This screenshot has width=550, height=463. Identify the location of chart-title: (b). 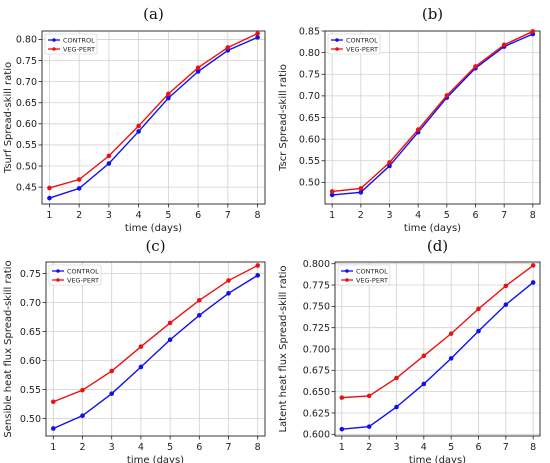
(432, 14).